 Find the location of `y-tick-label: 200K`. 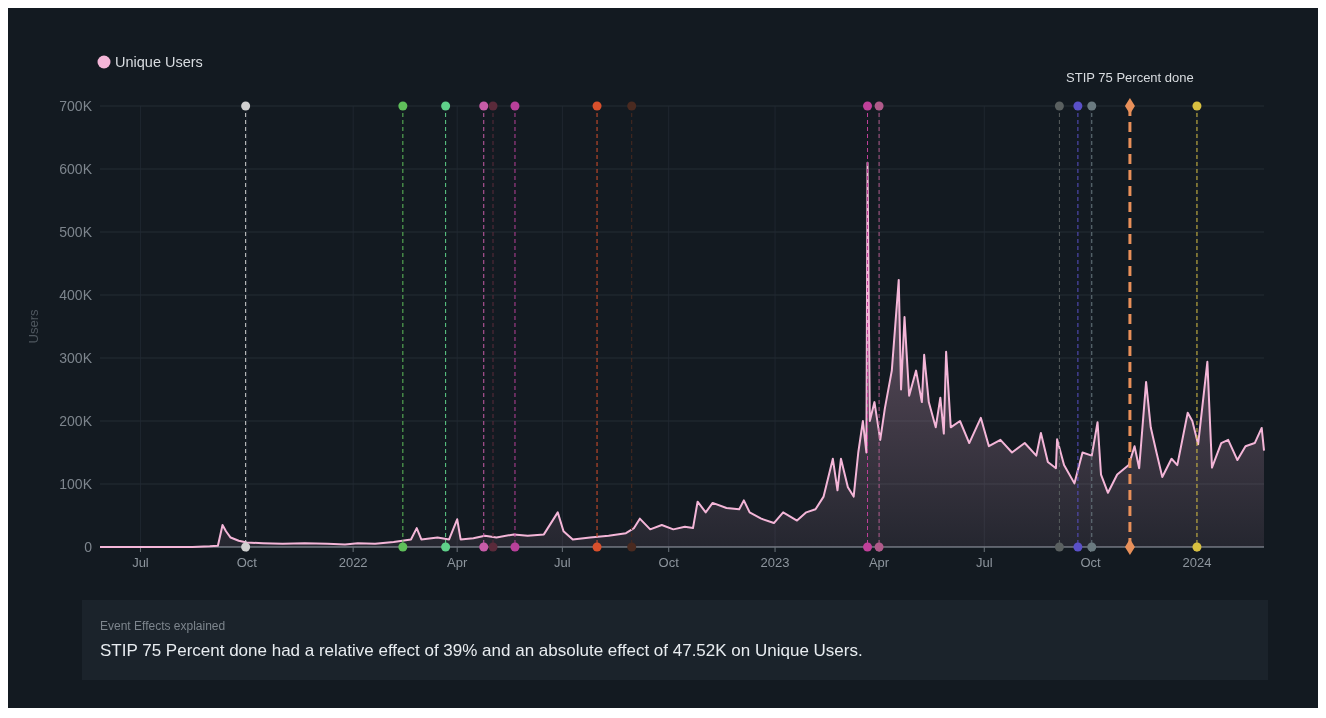

y-tick-label: 200K is located at coordinates (76, 421).